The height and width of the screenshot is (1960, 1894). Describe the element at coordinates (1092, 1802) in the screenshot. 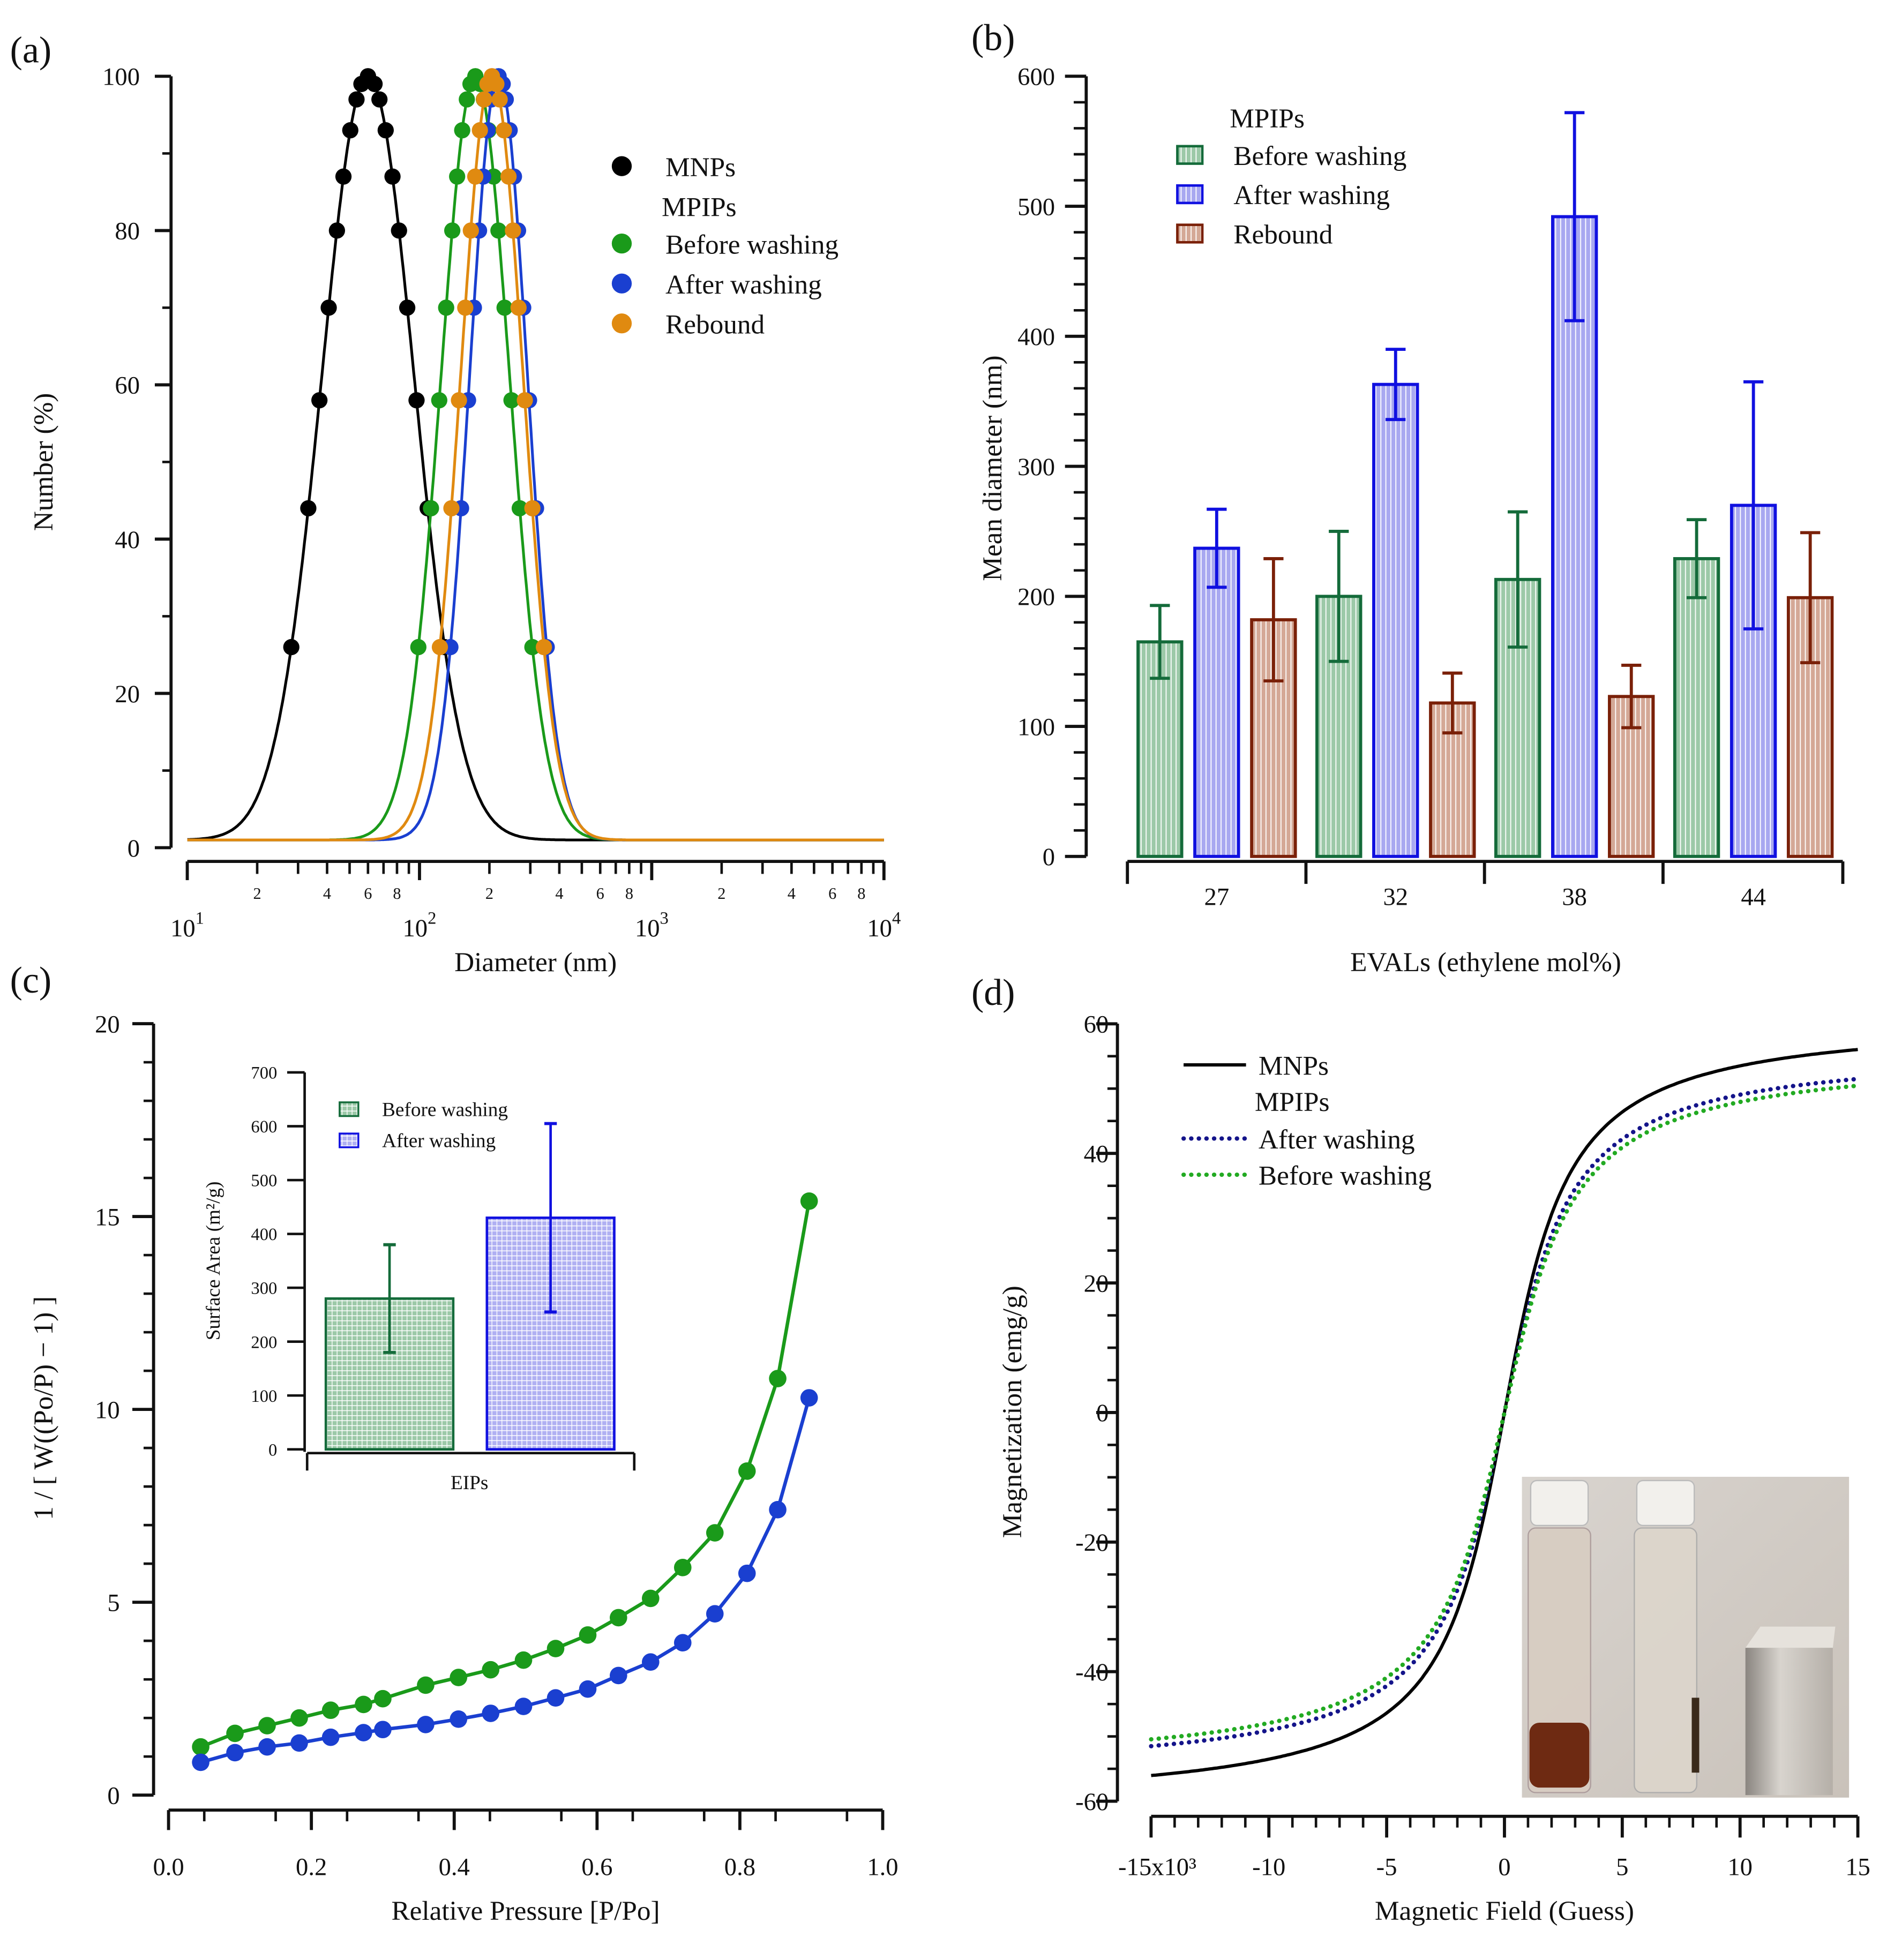

I see `y-tick-label: -60` at that location.